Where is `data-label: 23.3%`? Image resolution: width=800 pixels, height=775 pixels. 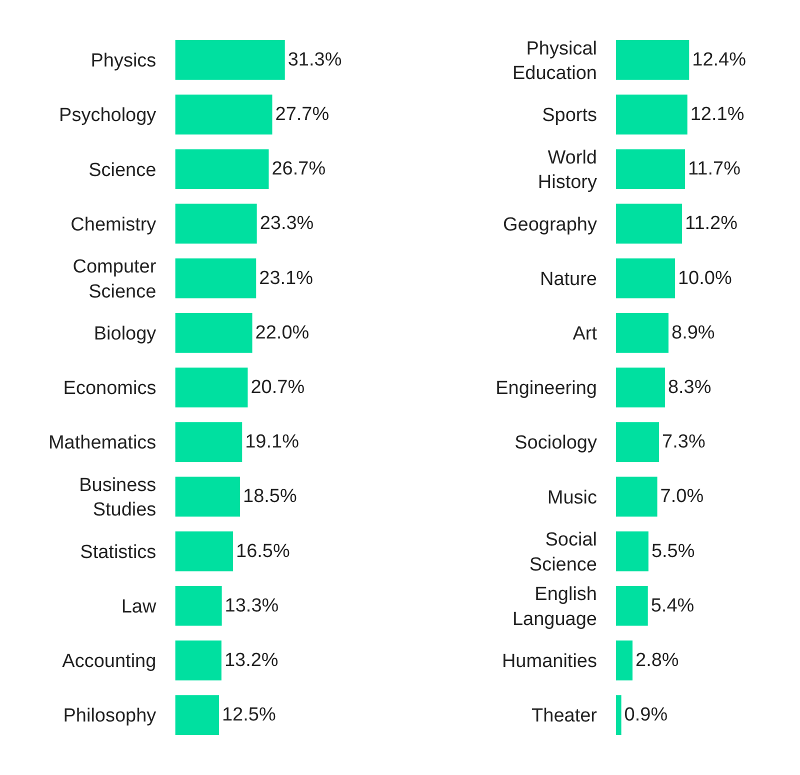 data-label: 23.3% is located at coordinates (287, 223).